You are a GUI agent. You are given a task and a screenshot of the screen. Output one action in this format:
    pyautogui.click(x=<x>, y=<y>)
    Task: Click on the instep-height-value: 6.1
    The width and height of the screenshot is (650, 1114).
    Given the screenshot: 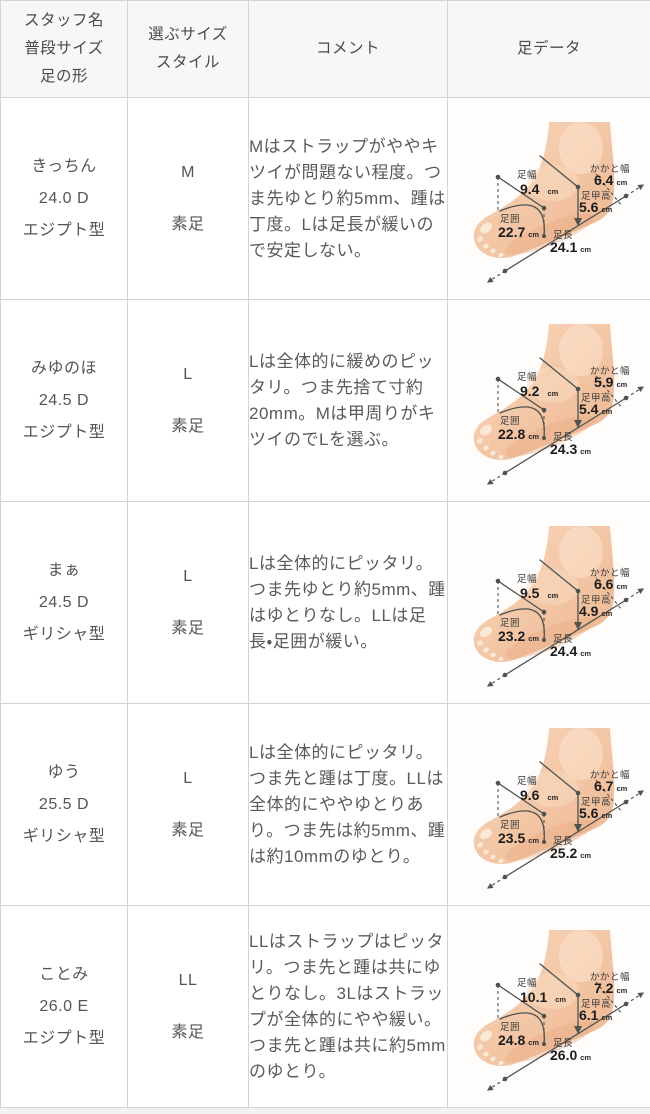 What is the action you would take?
    pyautogui.click(x=589, y=1015)
    